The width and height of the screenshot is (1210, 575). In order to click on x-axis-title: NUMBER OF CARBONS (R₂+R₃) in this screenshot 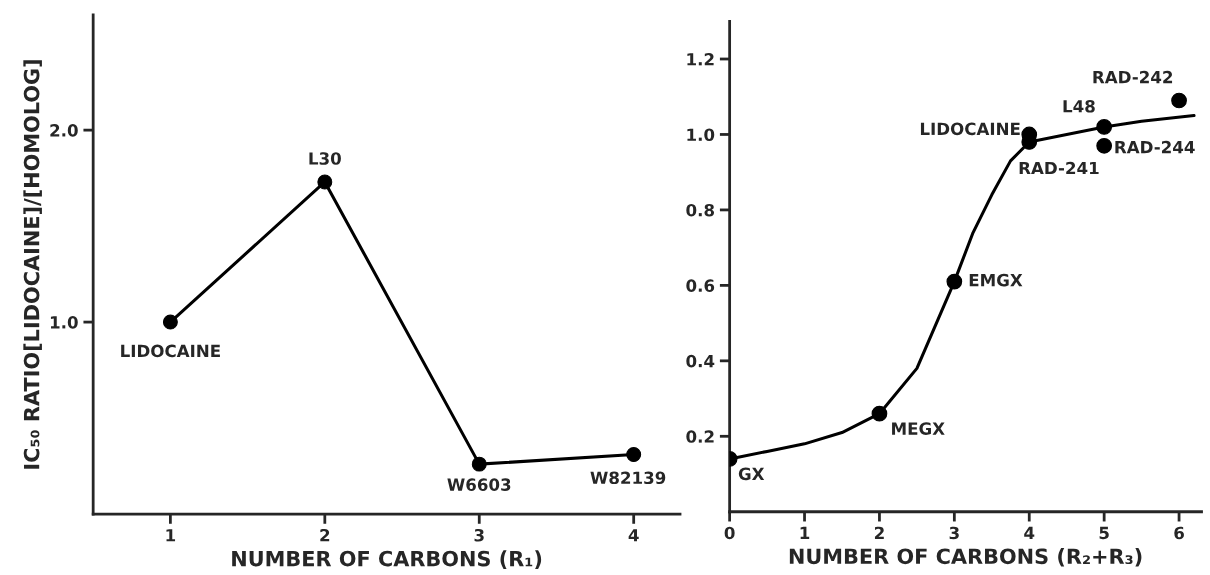, I will do `click(965, 557)`.